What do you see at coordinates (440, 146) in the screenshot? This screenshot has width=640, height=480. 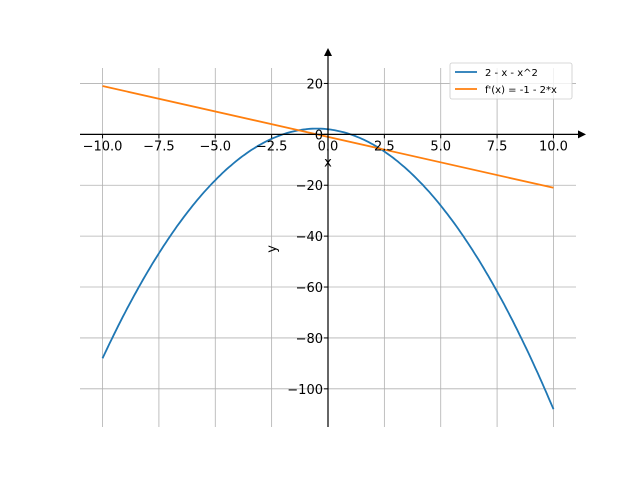 I see `x-tick-label: 5.0` at bounding box center [440, 146].